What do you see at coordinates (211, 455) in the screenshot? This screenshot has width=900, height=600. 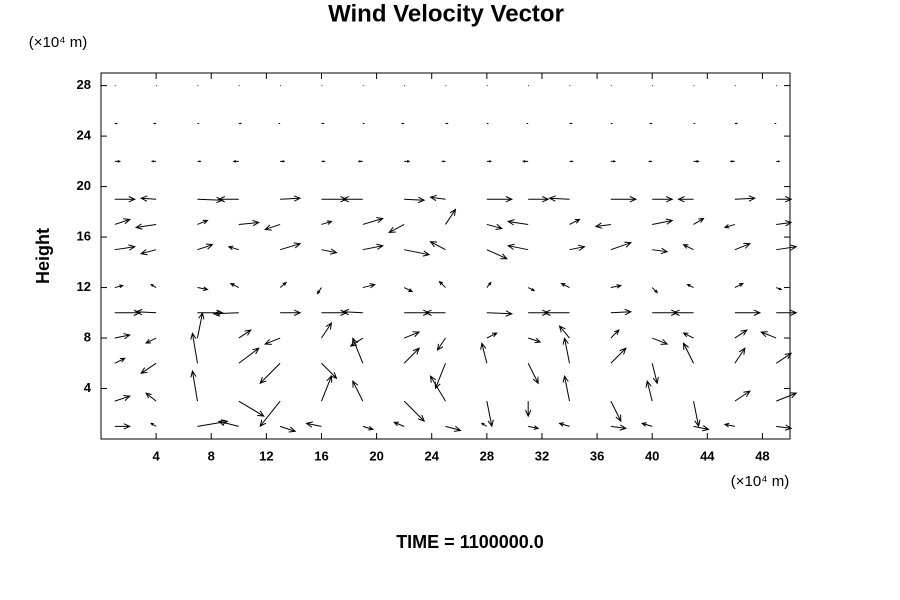 I see `x-tick-label: 8` at bounding box center [211, 455].